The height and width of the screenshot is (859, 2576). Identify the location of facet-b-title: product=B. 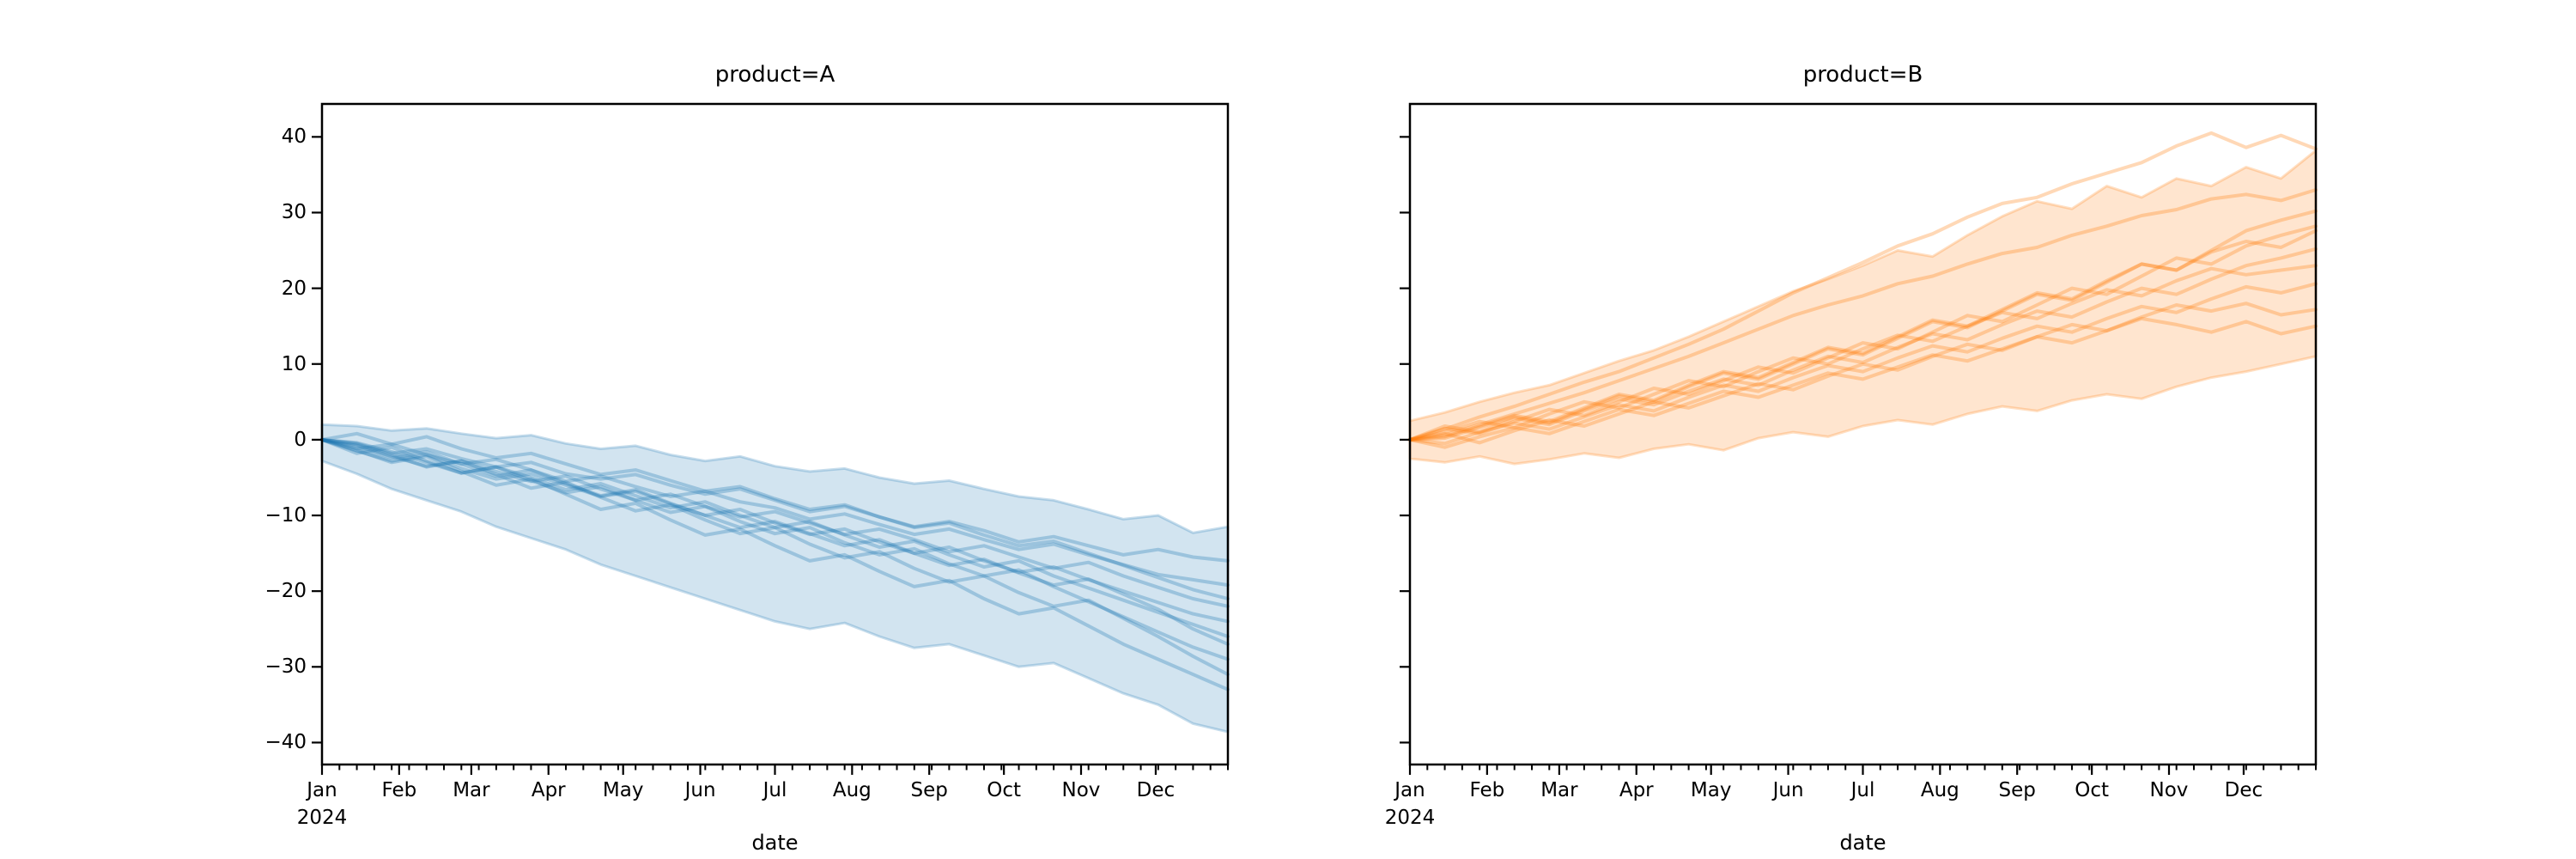
(1863, 75).